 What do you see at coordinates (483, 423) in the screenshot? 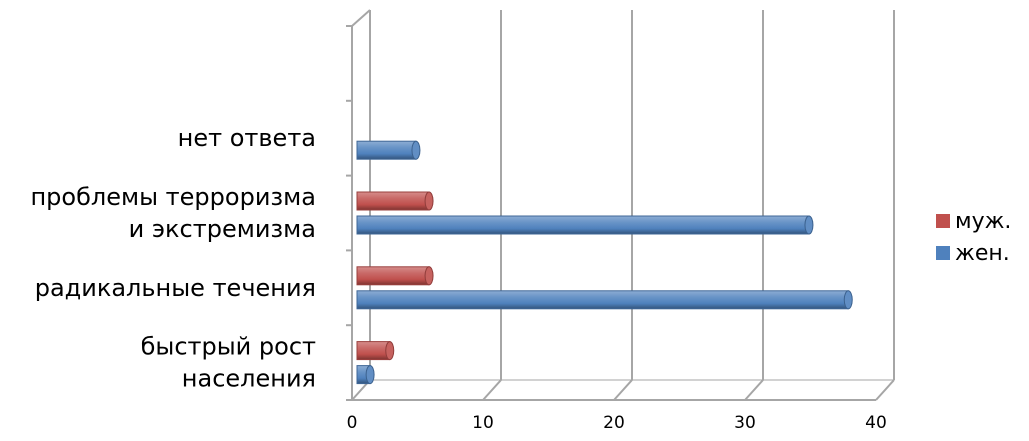
I see `x-tick-label: 10` at bounding box center [483, 423].